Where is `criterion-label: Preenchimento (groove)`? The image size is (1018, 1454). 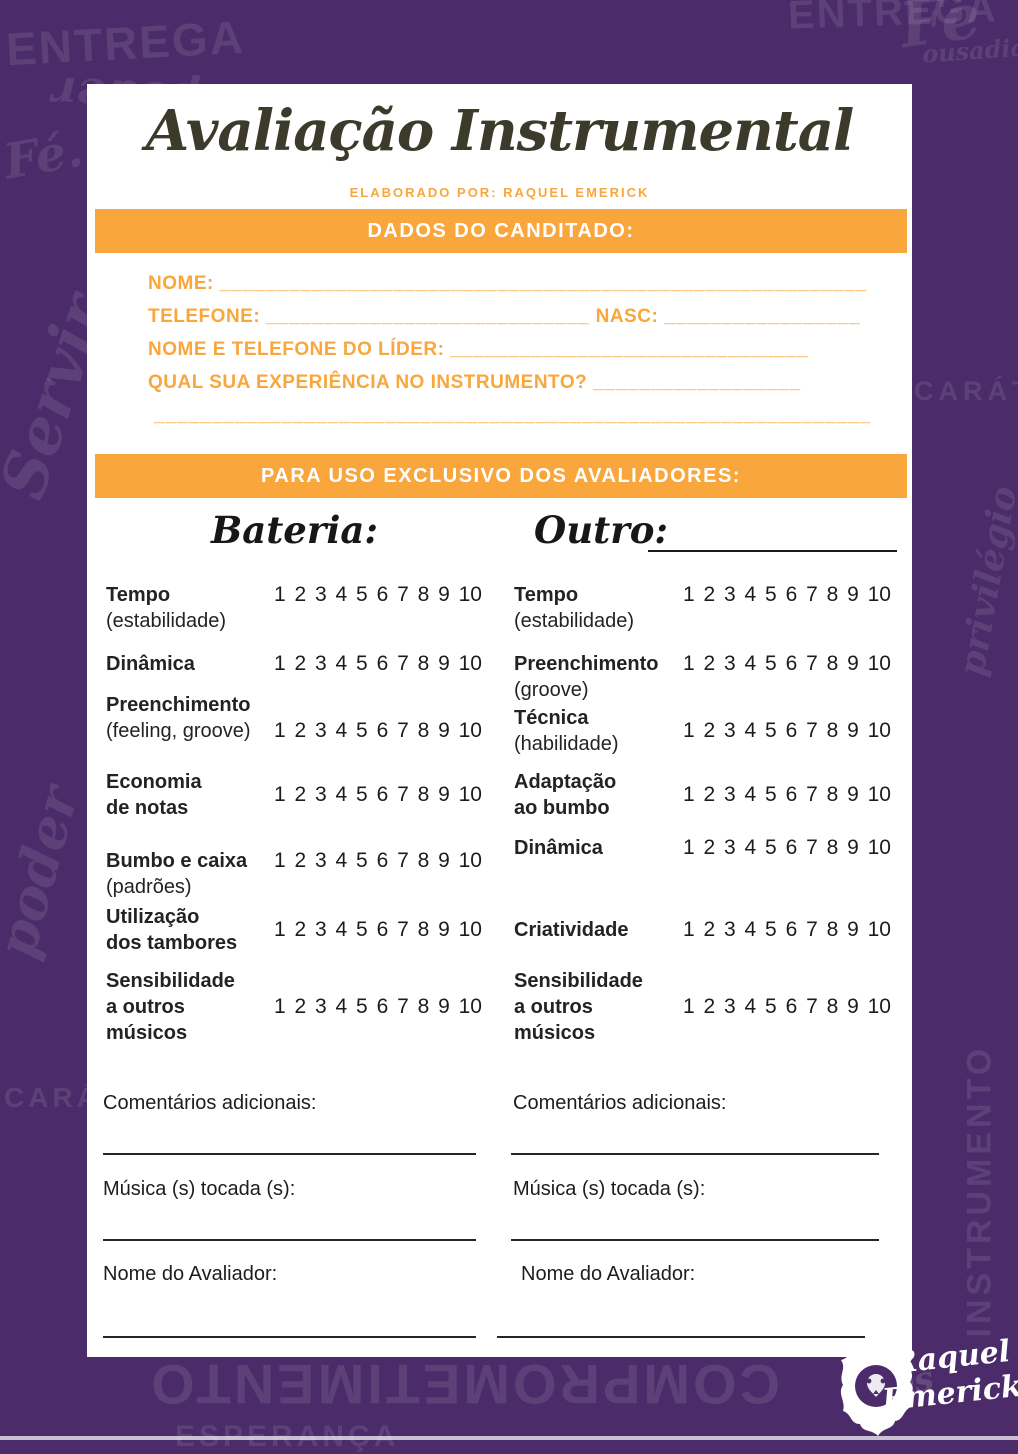 criterion-label: Preenchimento (groove) is located at coordinates (586, 677).